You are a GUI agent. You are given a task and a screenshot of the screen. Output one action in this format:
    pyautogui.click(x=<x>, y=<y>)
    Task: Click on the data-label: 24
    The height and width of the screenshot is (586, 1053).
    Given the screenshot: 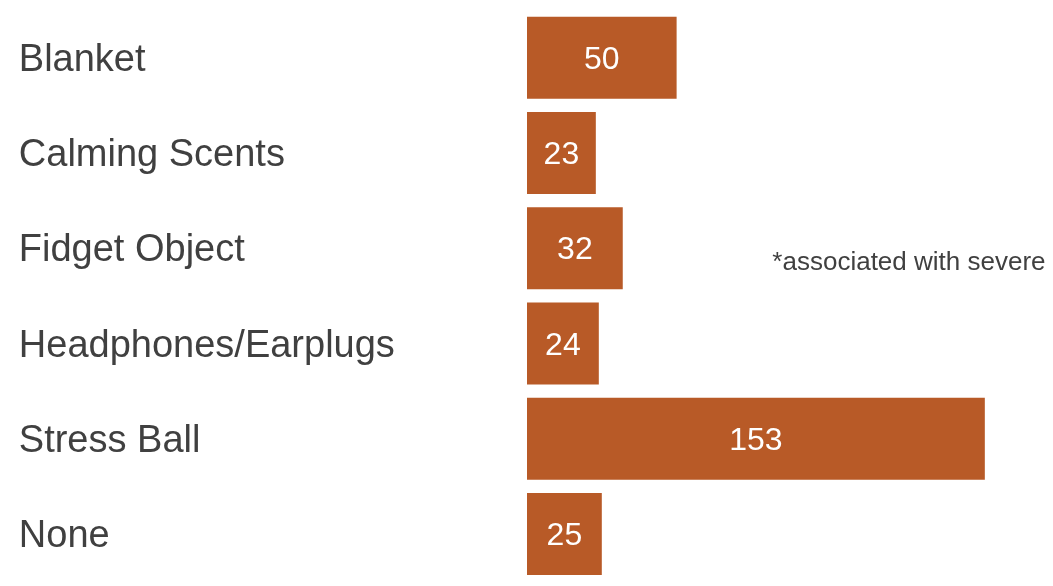 What is the action you would take?
    pyautogui.click(x=563, y=343)
    